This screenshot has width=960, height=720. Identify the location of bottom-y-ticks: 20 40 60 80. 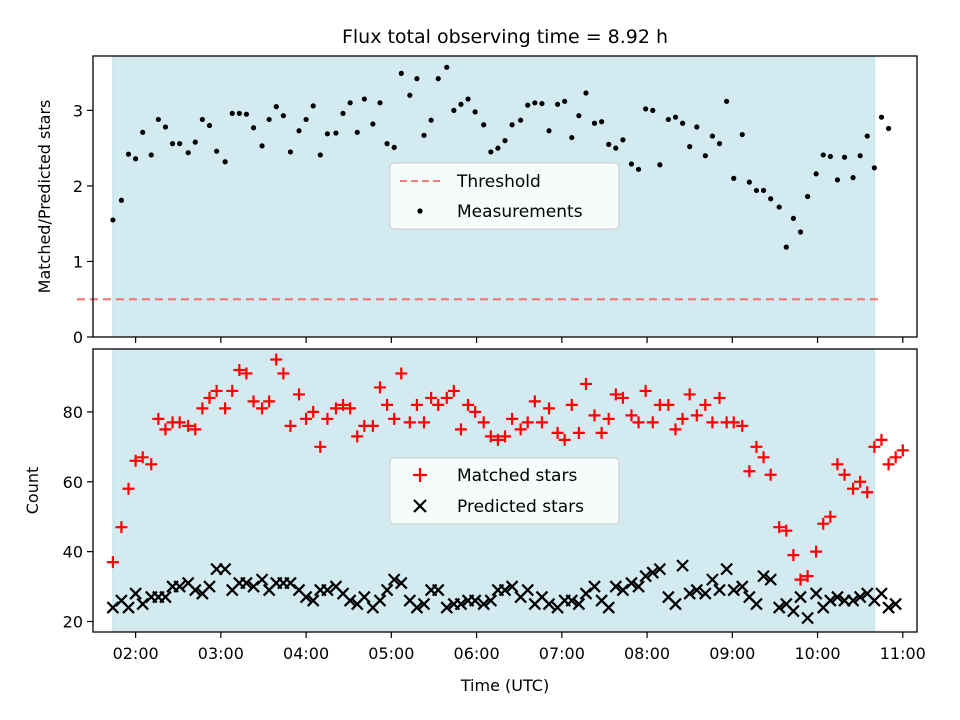
(78, 517).